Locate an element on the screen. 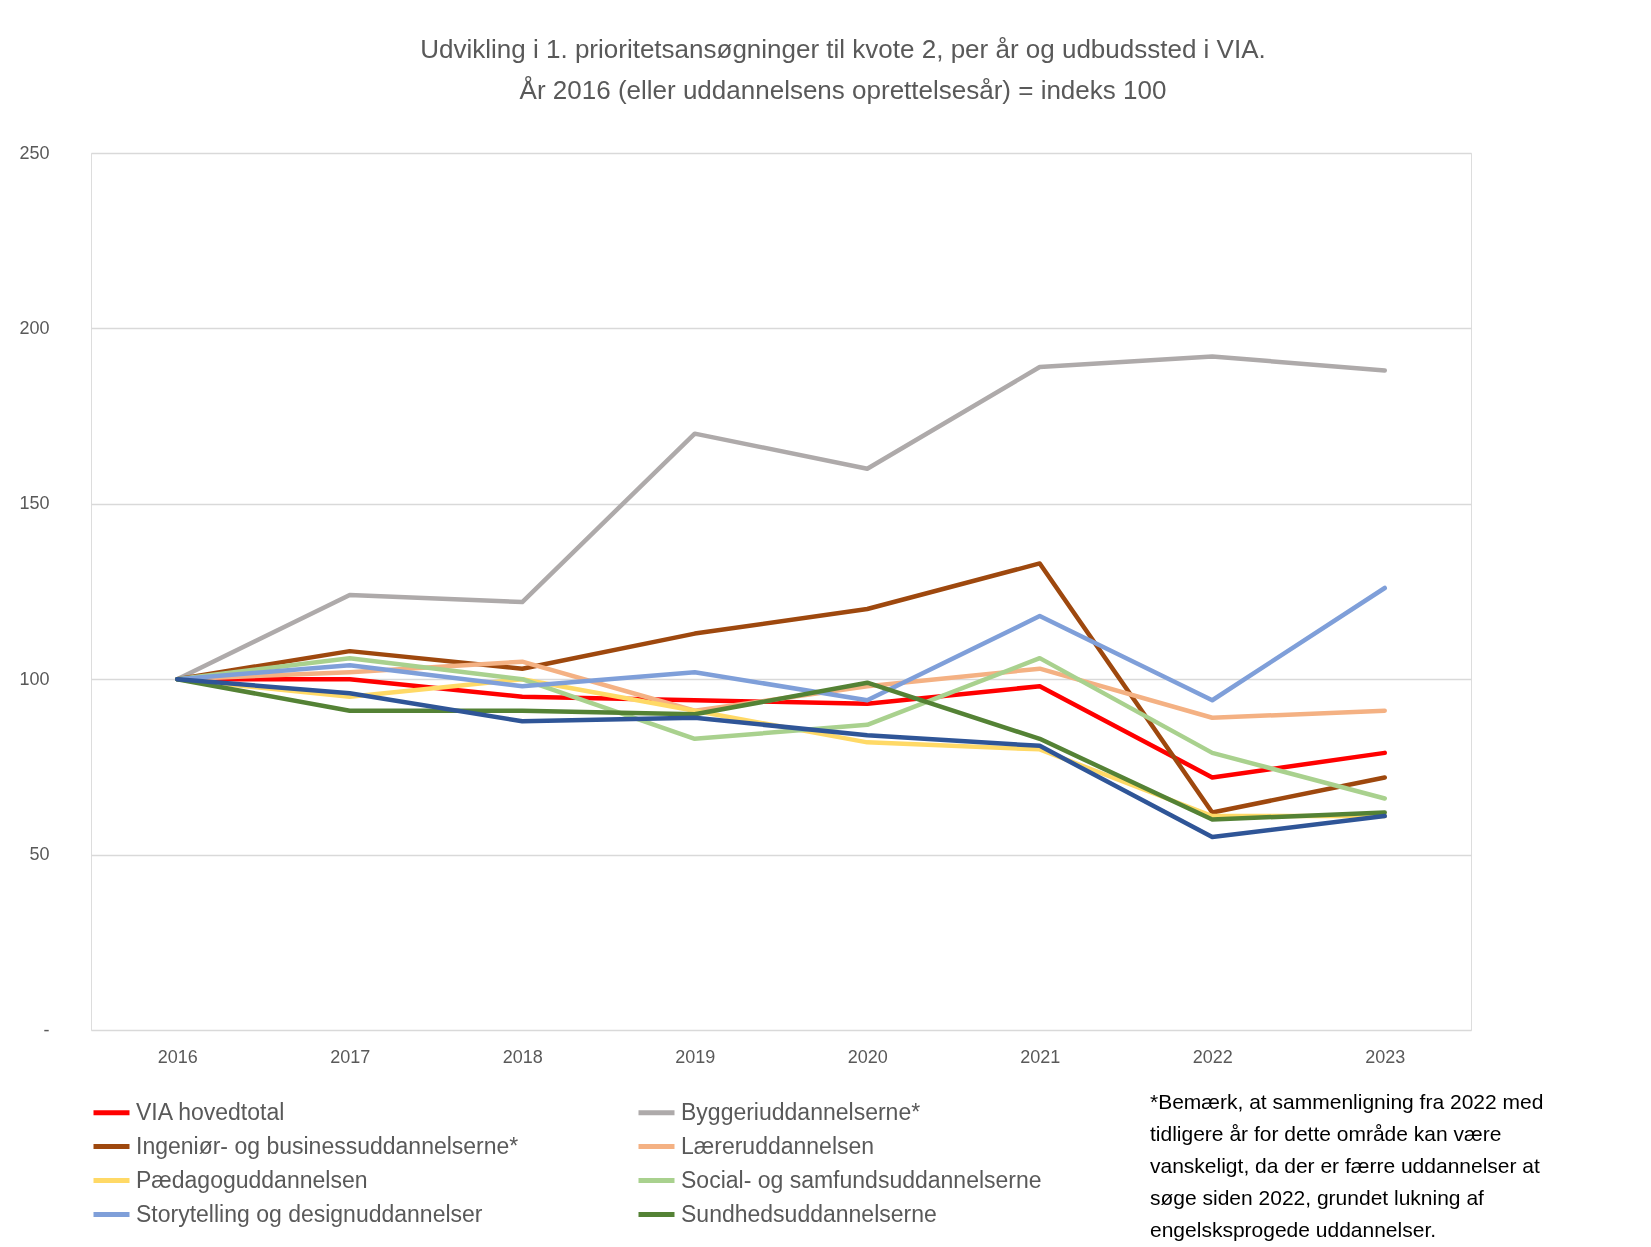  legend-label: Læreruddannelsen is located at coordinates (778, 1145).